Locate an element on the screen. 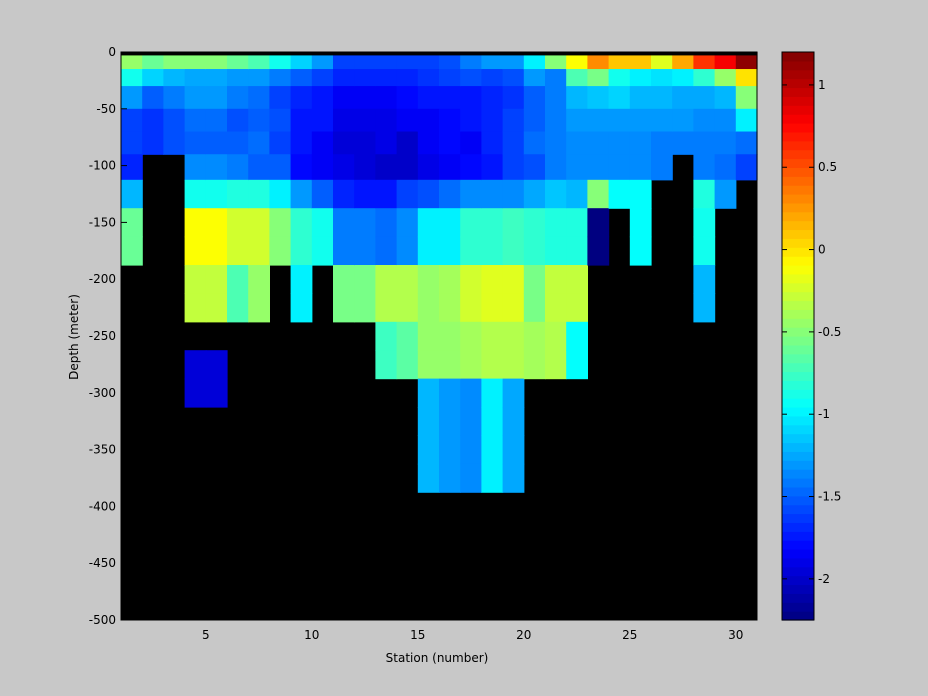  colorbar-tick-label: 1 is located at coordinates (822, 85).